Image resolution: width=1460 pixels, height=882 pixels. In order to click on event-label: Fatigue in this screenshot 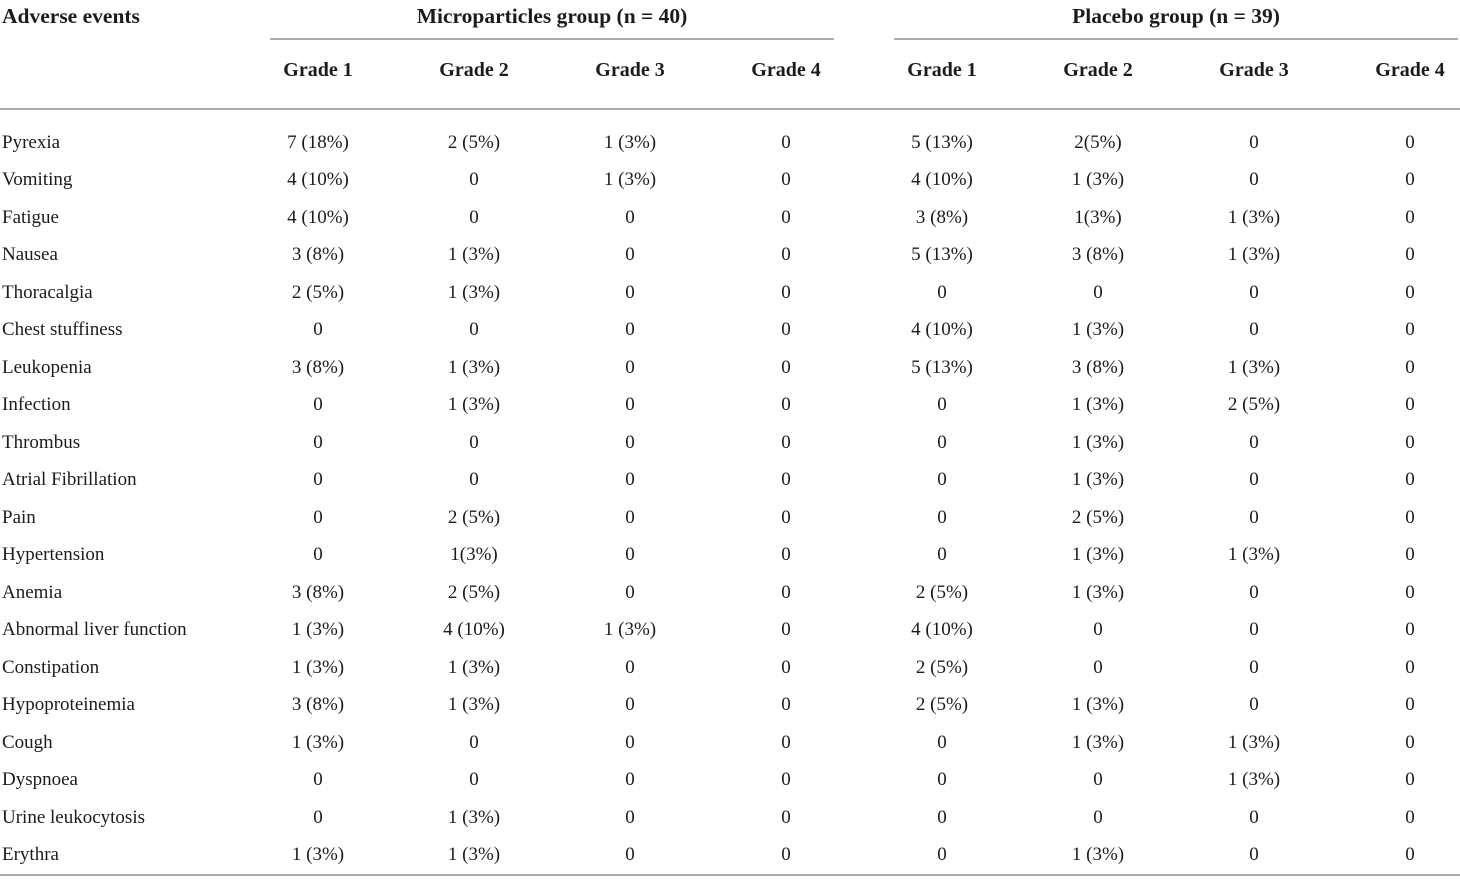, I will do `click(30, 217)`.